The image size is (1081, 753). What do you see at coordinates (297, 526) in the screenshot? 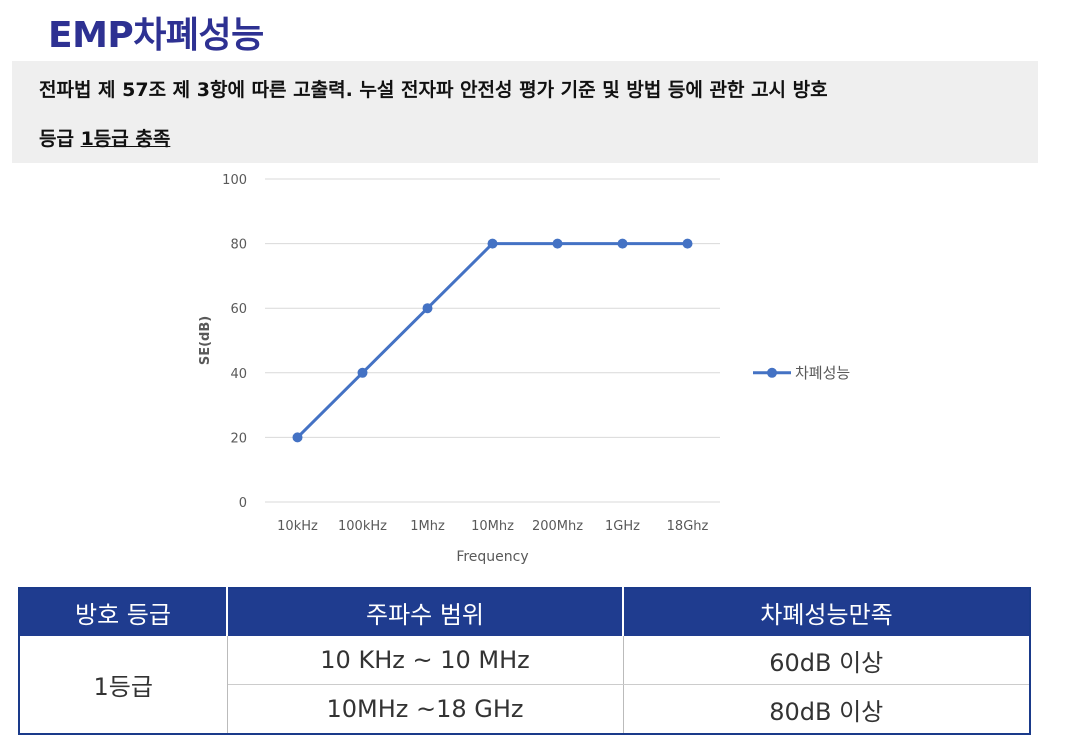
I see `x-tick-label: 10kHz` at bounding box center [297, 526].